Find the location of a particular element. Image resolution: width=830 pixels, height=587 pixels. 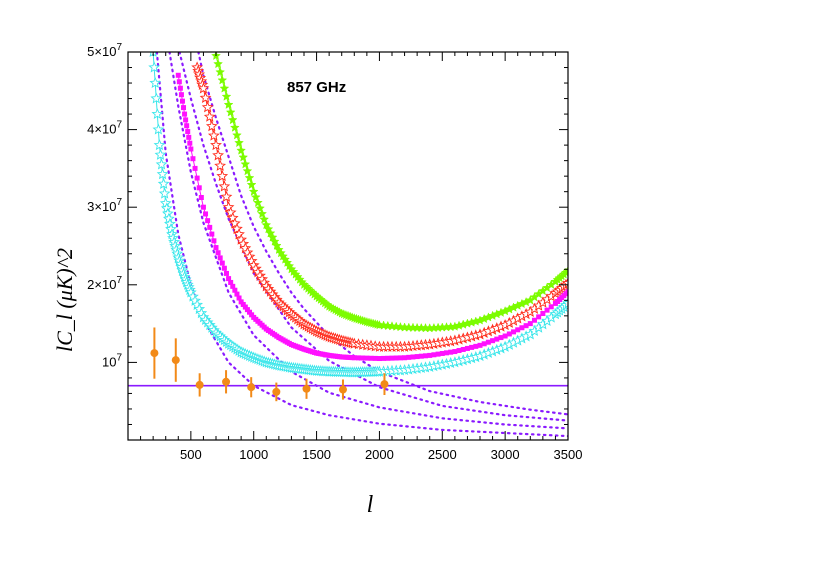

x-tick-label: 2500 is located at coordinates (442, 454).